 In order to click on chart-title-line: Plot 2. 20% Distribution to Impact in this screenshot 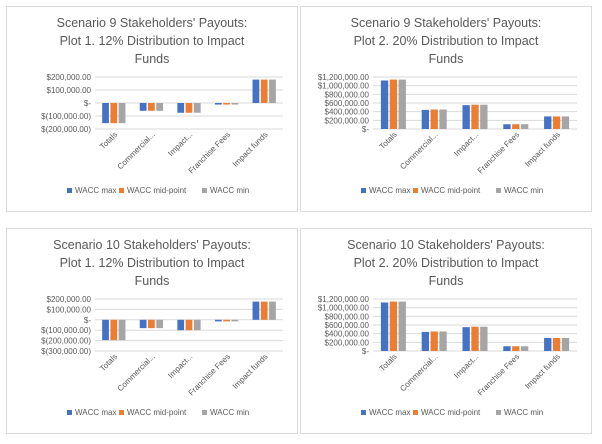, I will do `click(446, 41)`.